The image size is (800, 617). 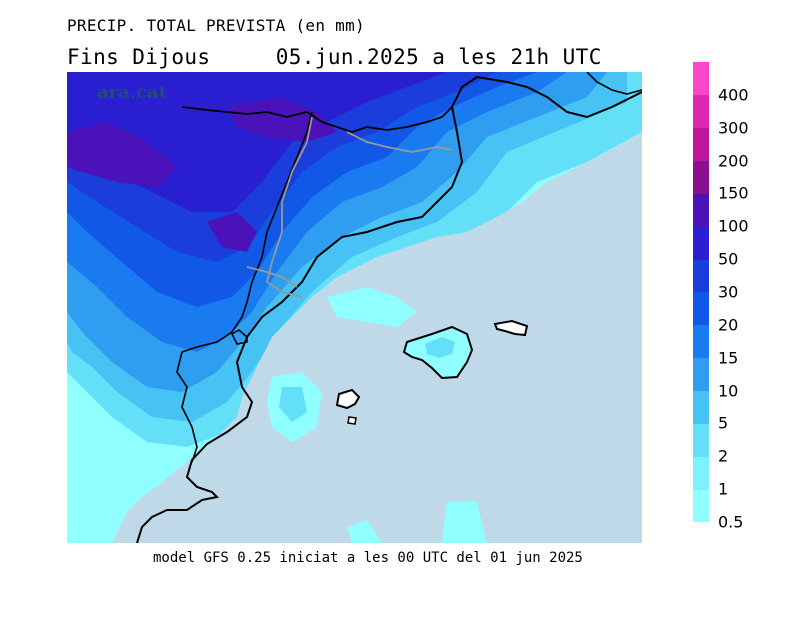 What do you see at coordinates (239, 337) in the screenshot?
I see `delta-coast` at bounding box center [239, 337].